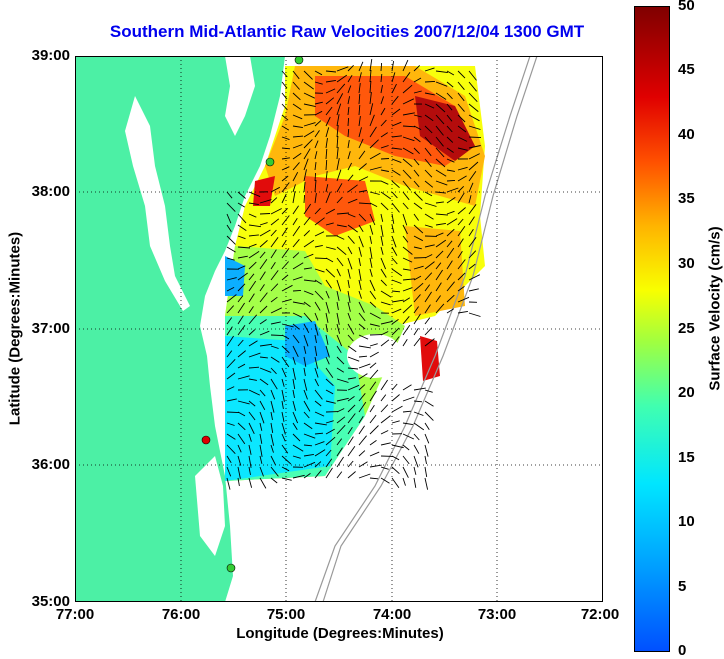 The width and height of the screenshot is (724, 659). Describe the element at coordinates (210, 506) in the screenshot. I see `pamlico-sound` at that location.